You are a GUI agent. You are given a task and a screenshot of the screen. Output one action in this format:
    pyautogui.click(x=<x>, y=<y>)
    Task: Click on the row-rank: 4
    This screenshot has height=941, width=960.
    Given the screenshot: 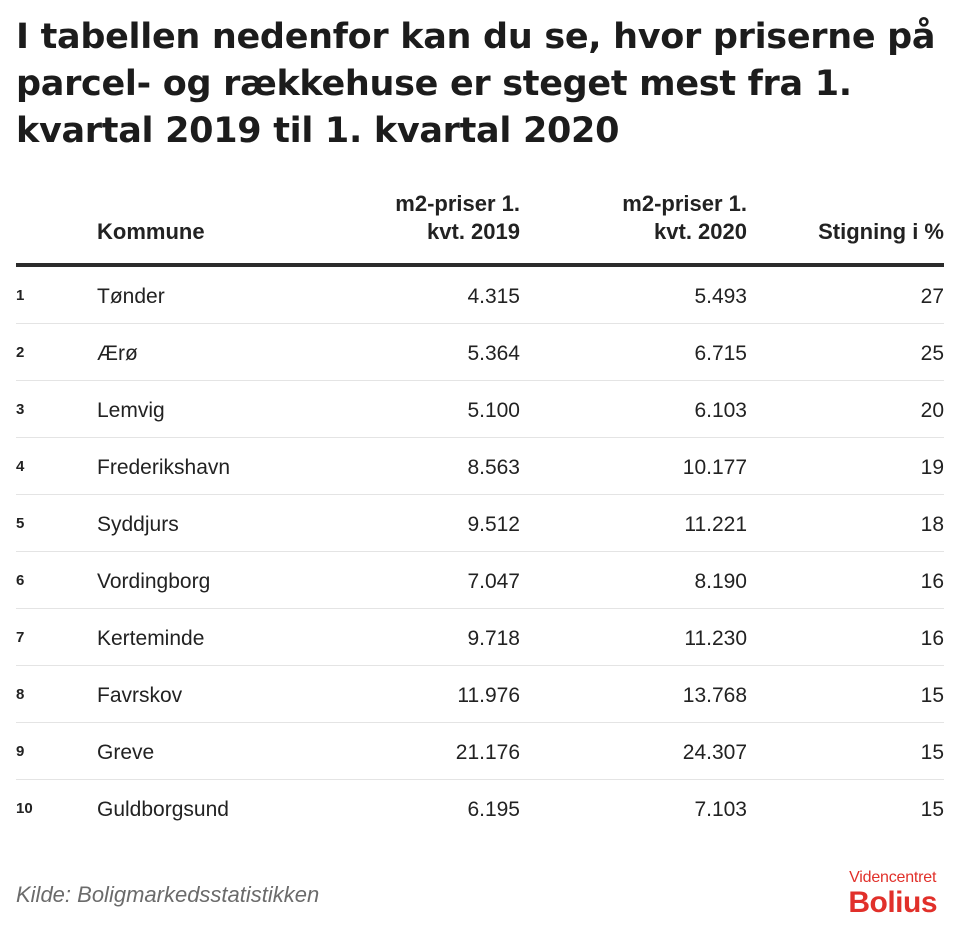 What is the action you would take?
    pyautogui.click(x=20, y=466)
    